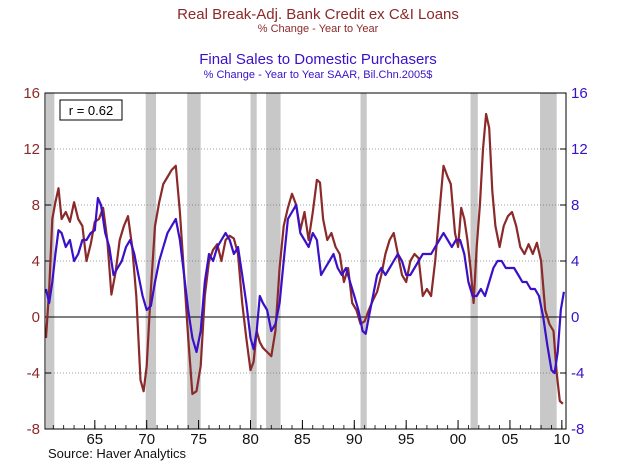 This screenshot has height=471, width=636. Describe the element at coordinates (575, 317) in the screenshot. I see `y-tick-label-right: 0` at that location.